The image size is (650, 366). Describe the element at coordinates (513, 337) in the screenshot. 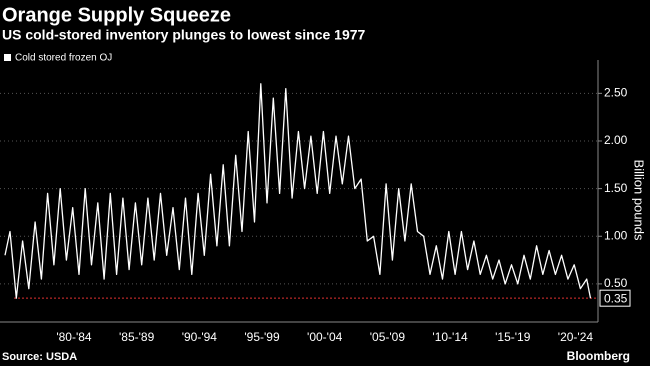

I see `x-tick-label: '15-'19` at that location.